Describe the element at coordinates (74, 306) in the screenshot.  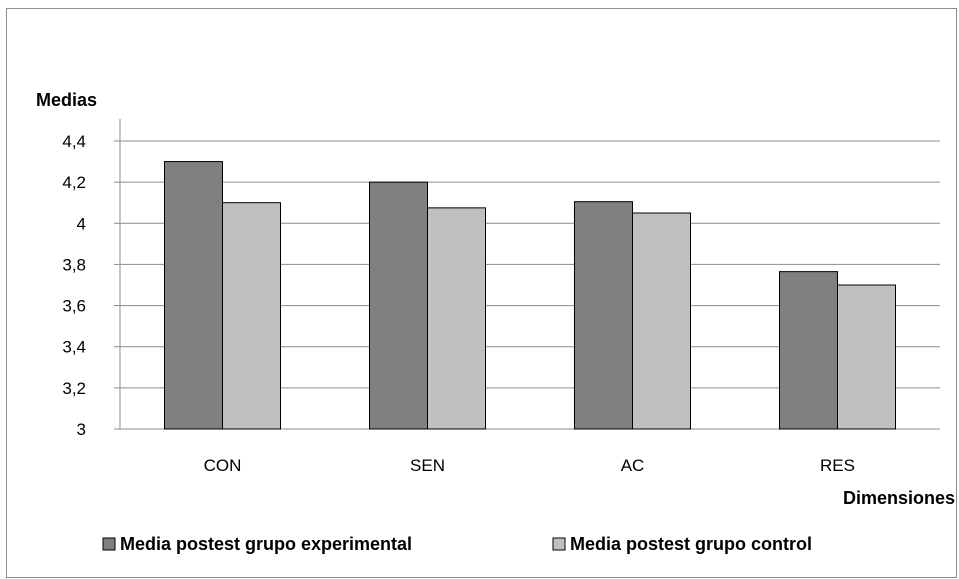
I see `y-tick-label: 3,6` at that location.